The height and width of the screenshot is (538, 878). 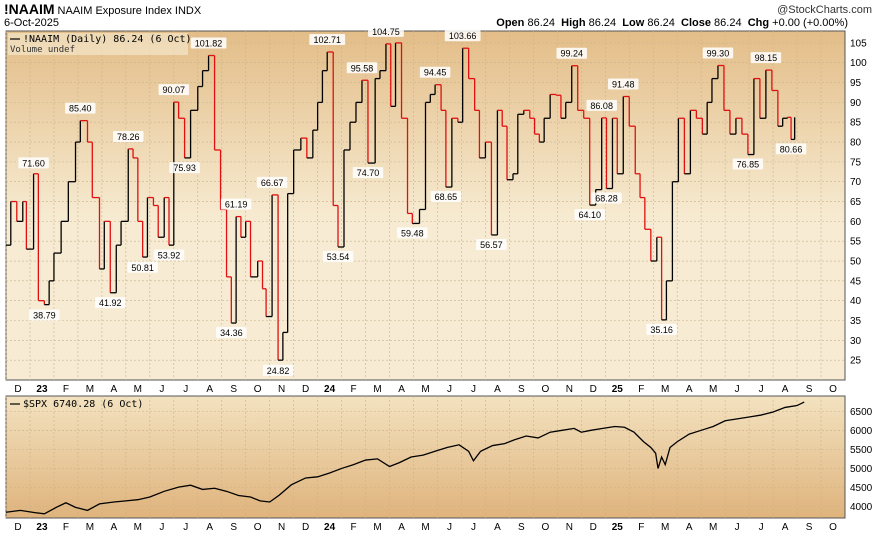 What do you see at coordinates (573, 23) in the screenshot?
I see `high-label: High` at bounding box center [573, 23].